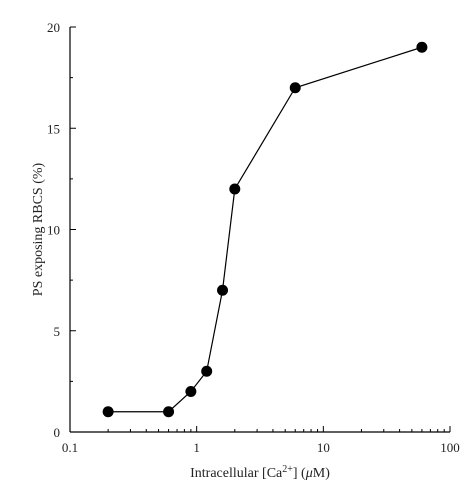 The image size is (472, 492). I want to click on y-tick-label: 5, so click(57, 331).